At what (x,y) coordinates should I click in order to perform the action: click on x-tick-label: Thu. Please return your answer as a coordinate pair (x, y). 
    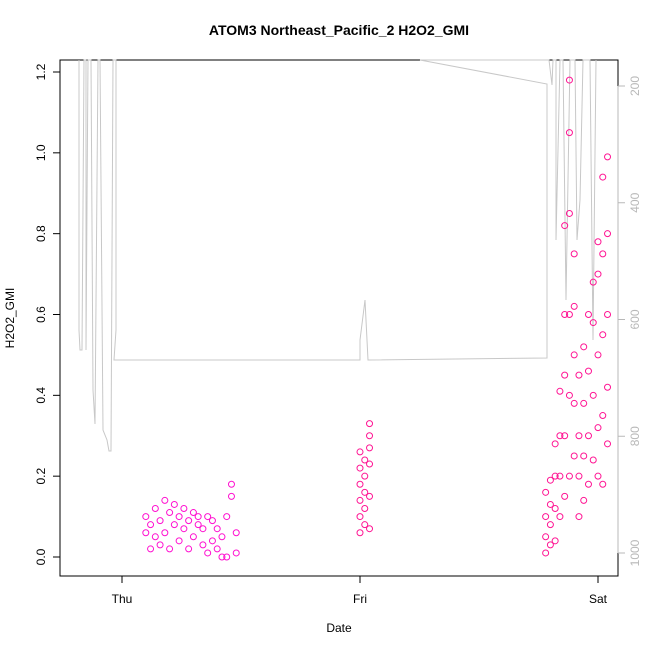
    Looking at the image, I should click on (122, 599).